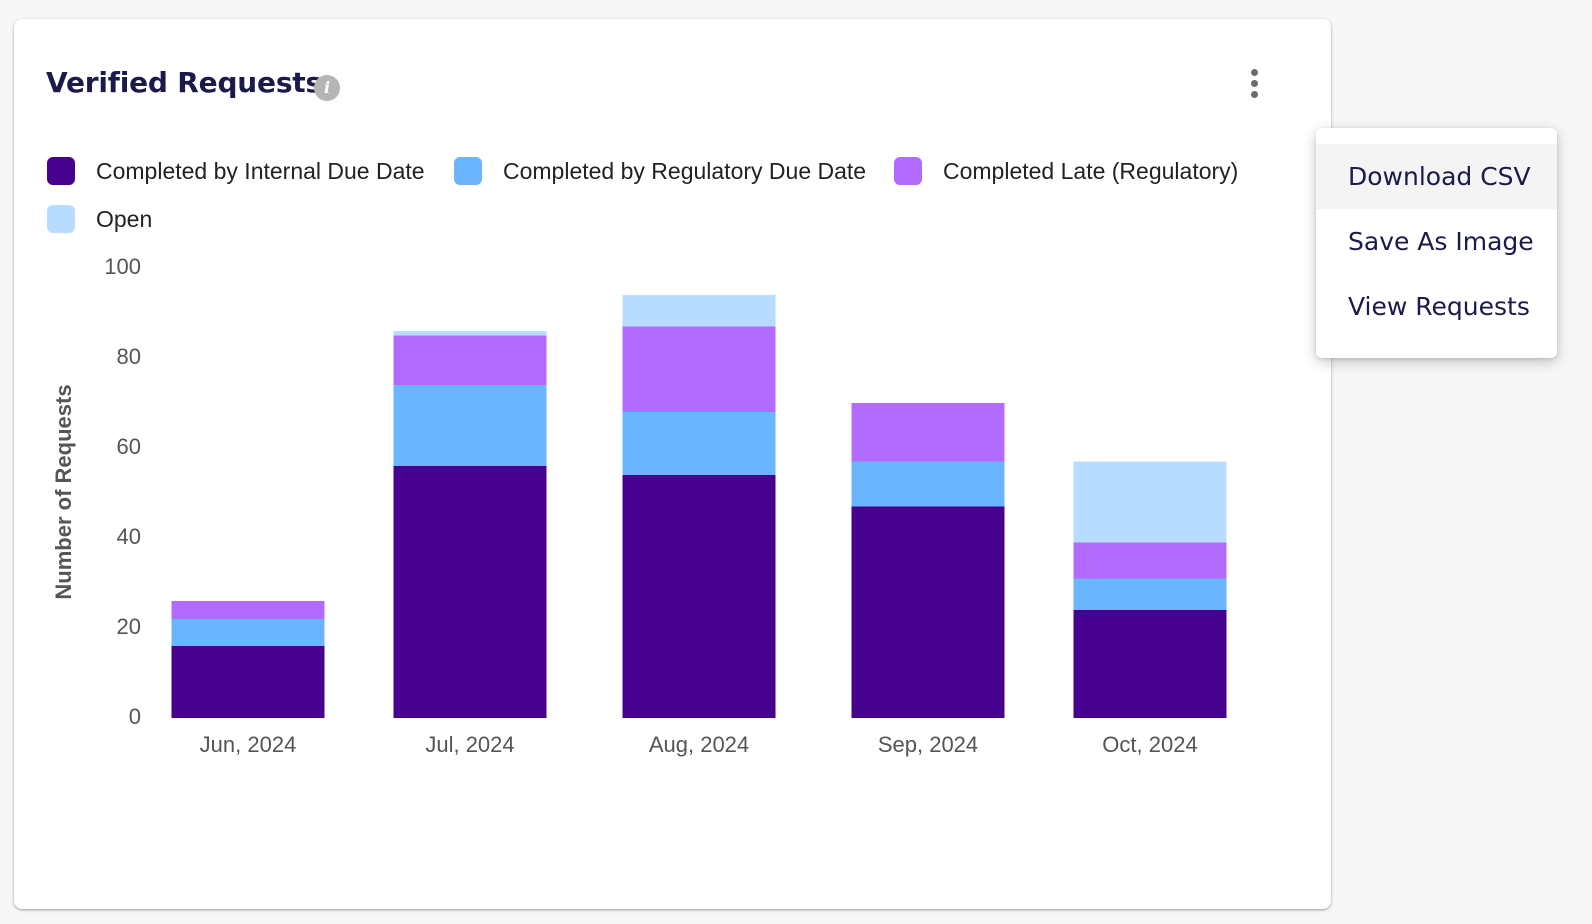 The image size is (1592, 924). What do you see at coordinates (1254, 72) in the screenshot?
I see `kebab-icon-dot-top` at bounding box center [1254, 72].